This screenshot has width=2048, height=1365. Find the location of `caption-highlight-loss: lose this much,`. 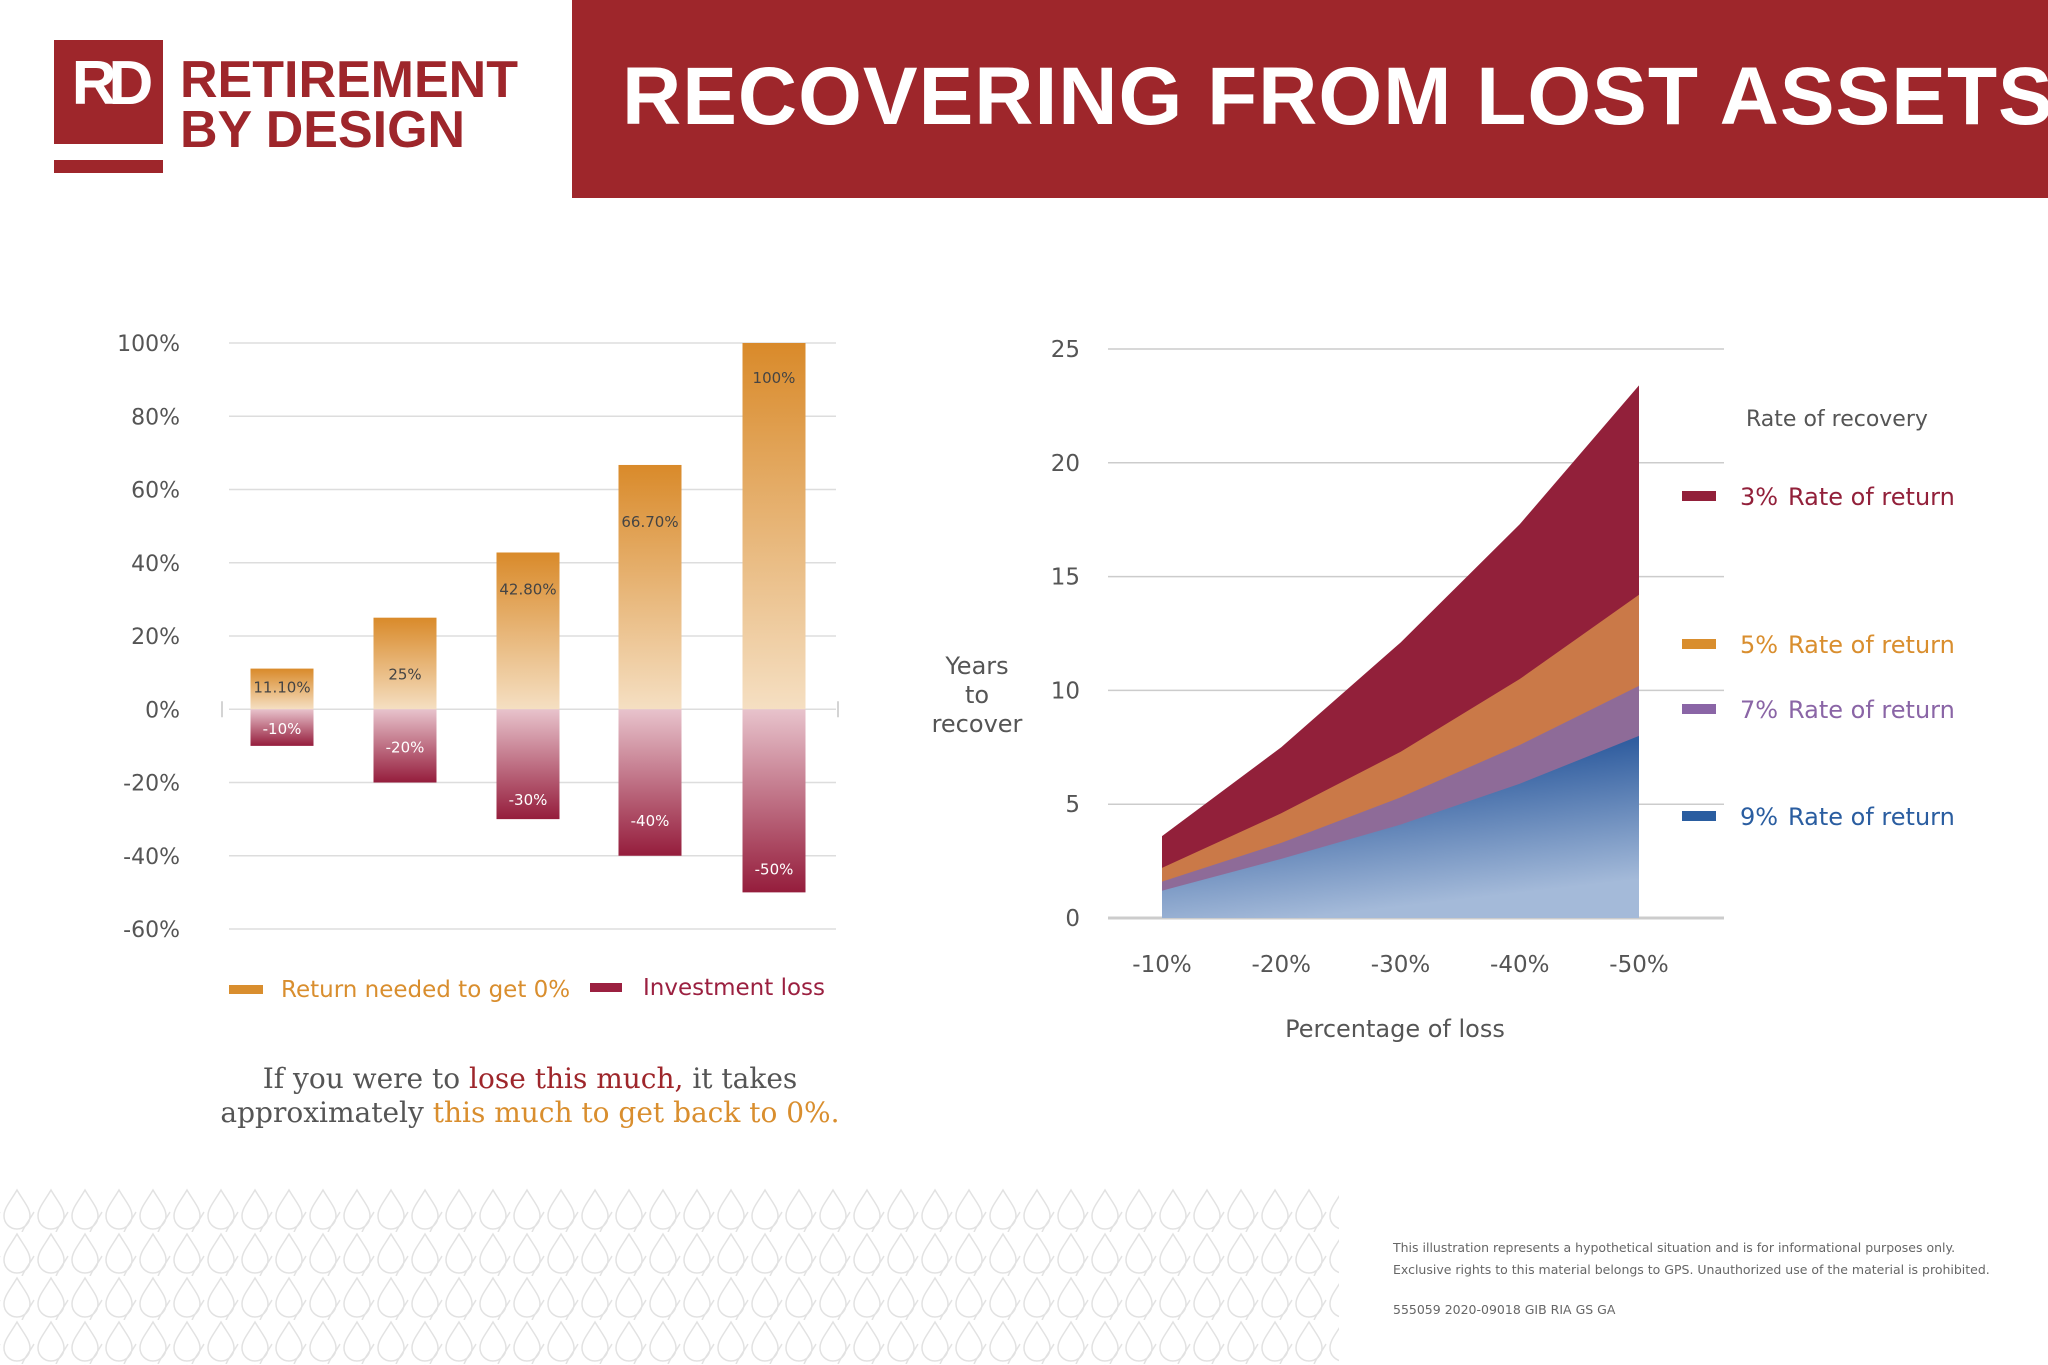

caption-highlight-loss: lose this much, is located at coordinates (576, 1078).